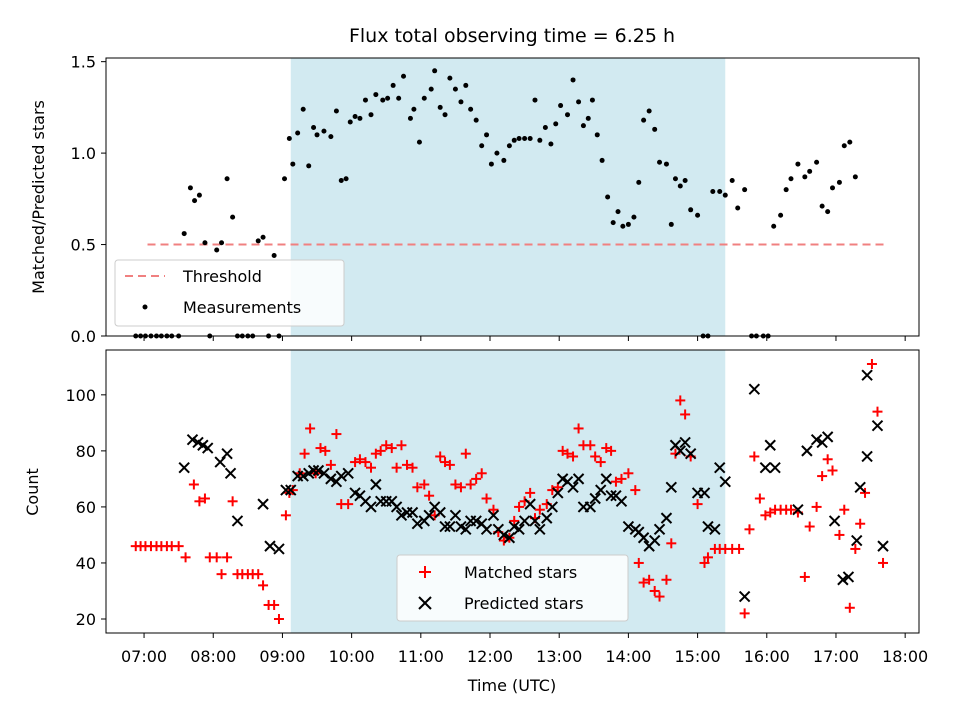  Describe the element at coordinates (512, 588) in the screenshot. I see `bottom-legend-box` at that location.